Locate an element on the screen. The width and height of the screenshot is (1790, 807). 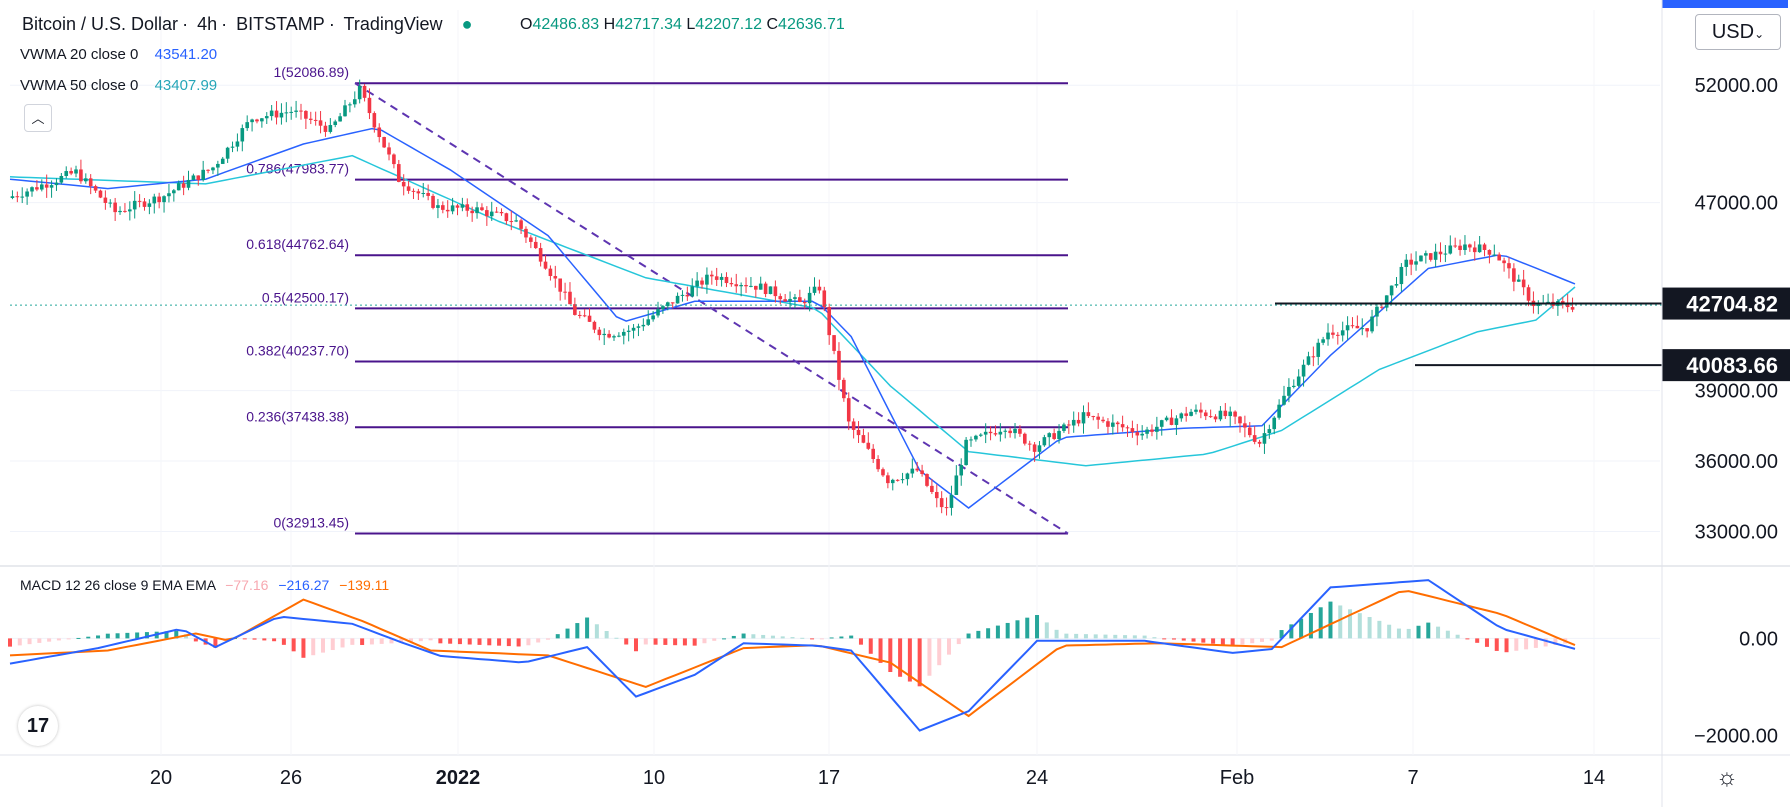
vwma50-legend: VWMA 50 close 0 43407.99 is located at coordinates (118, 85).